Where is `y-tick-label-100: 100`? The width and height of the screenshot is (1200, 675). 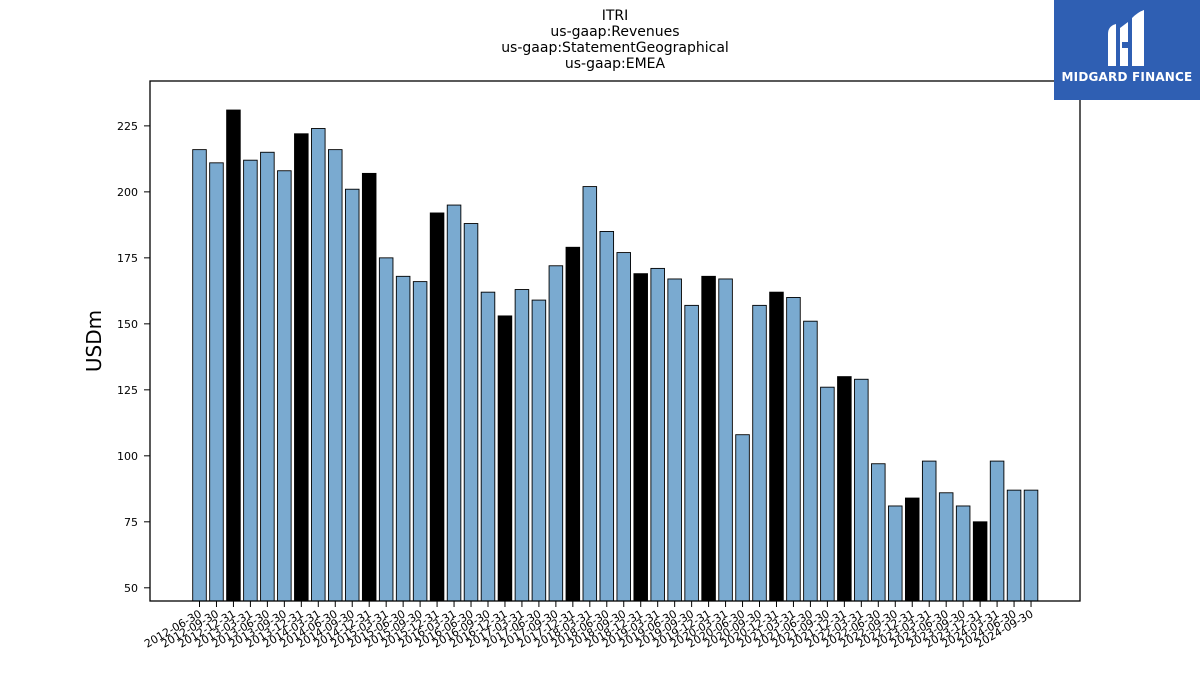
y-tick-label-100: 100 is located at coordinates (127, 456).